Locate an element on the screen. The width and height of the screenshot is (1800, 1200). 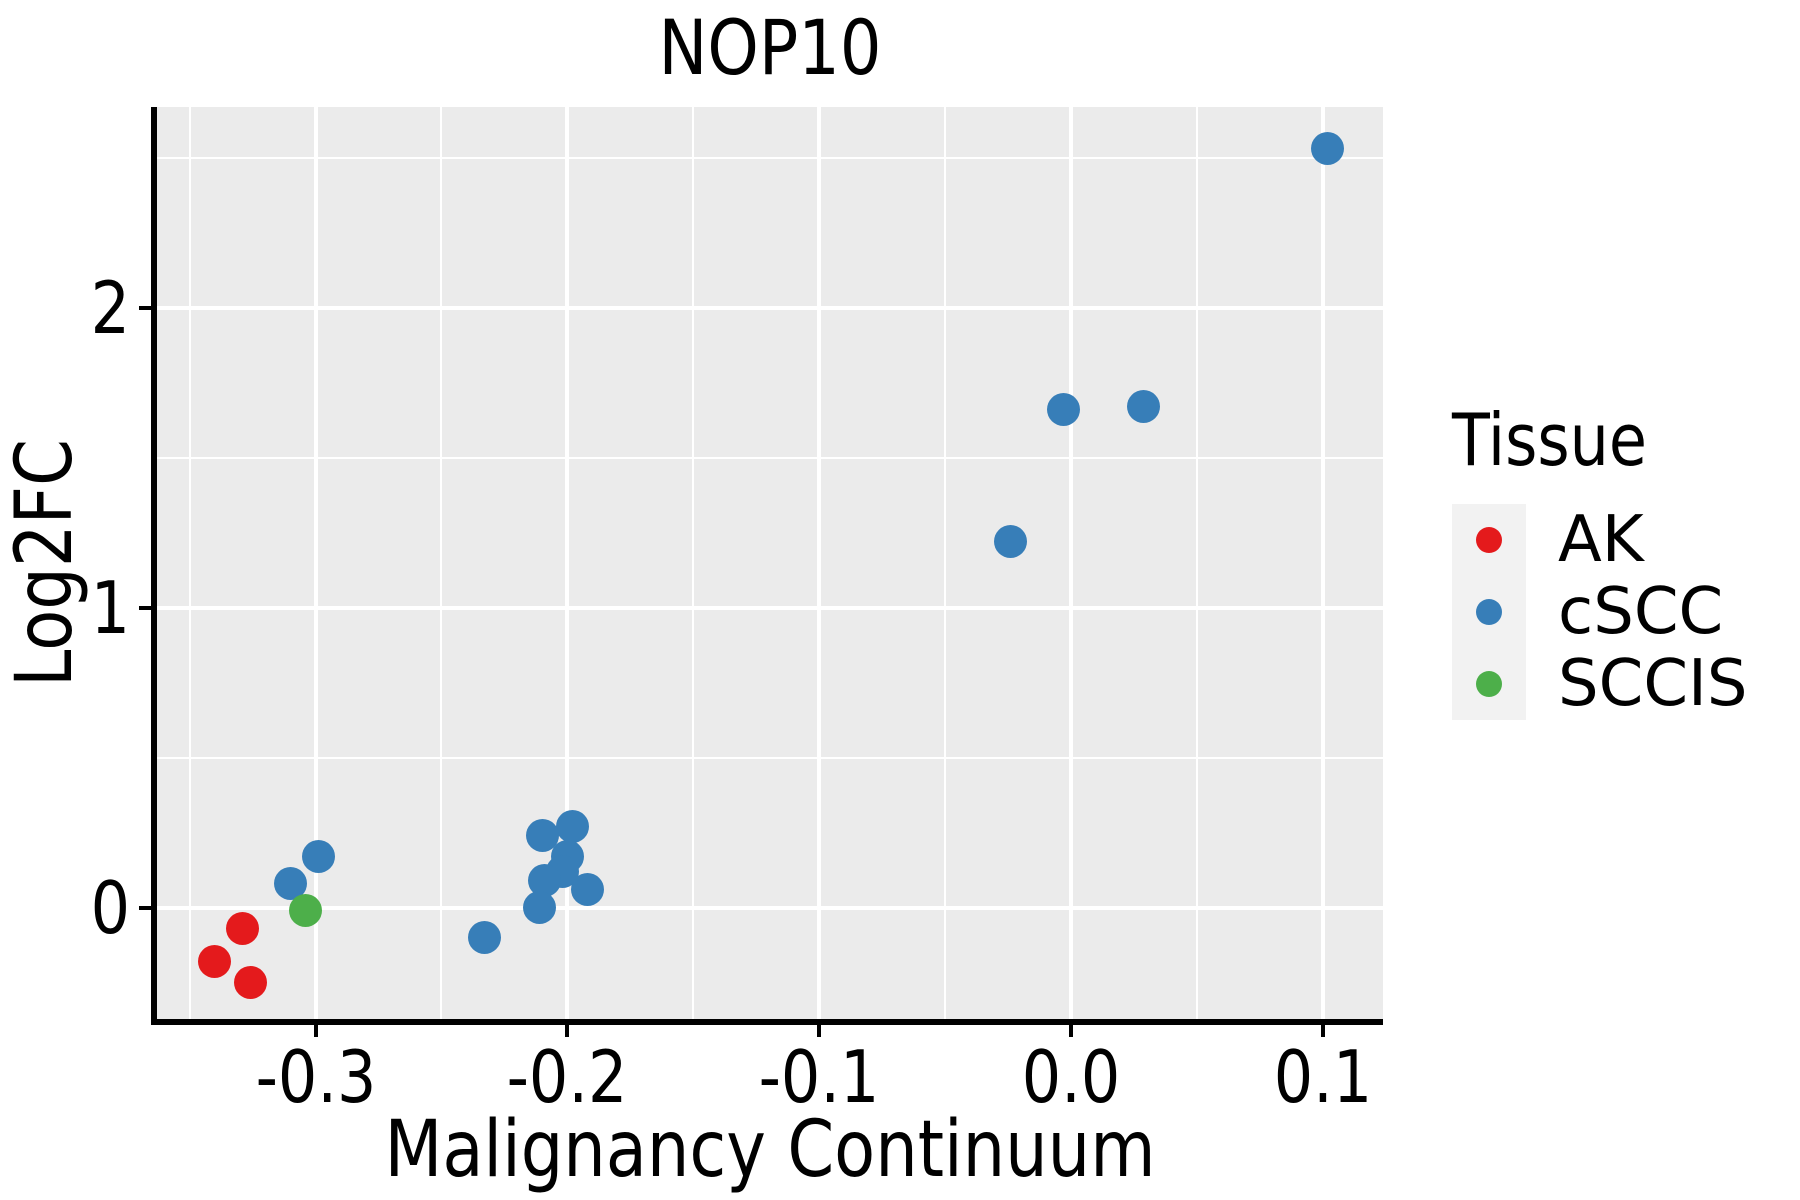
y-tick-label: 1 is located at coordinates (110, 607).